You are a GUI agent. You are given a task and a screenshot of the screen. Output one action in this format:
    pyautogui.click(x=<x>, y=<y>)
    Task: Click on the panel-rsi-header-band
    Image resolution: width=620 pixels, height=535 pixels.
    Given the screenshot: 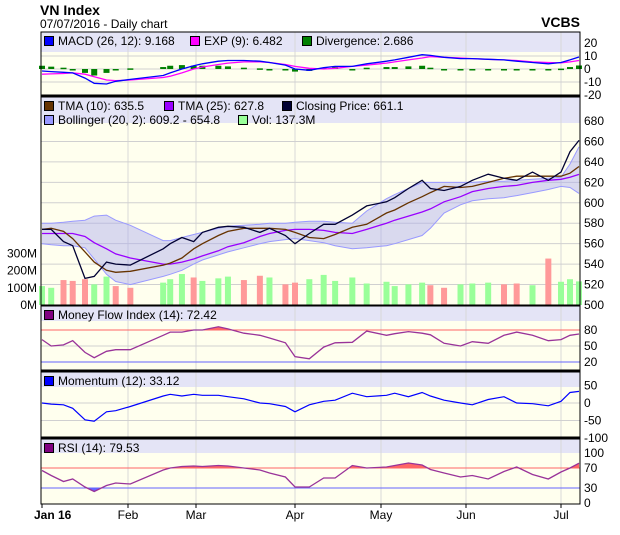 What is the action you would take?
    pyautogui.click(x=310, y=446)
    